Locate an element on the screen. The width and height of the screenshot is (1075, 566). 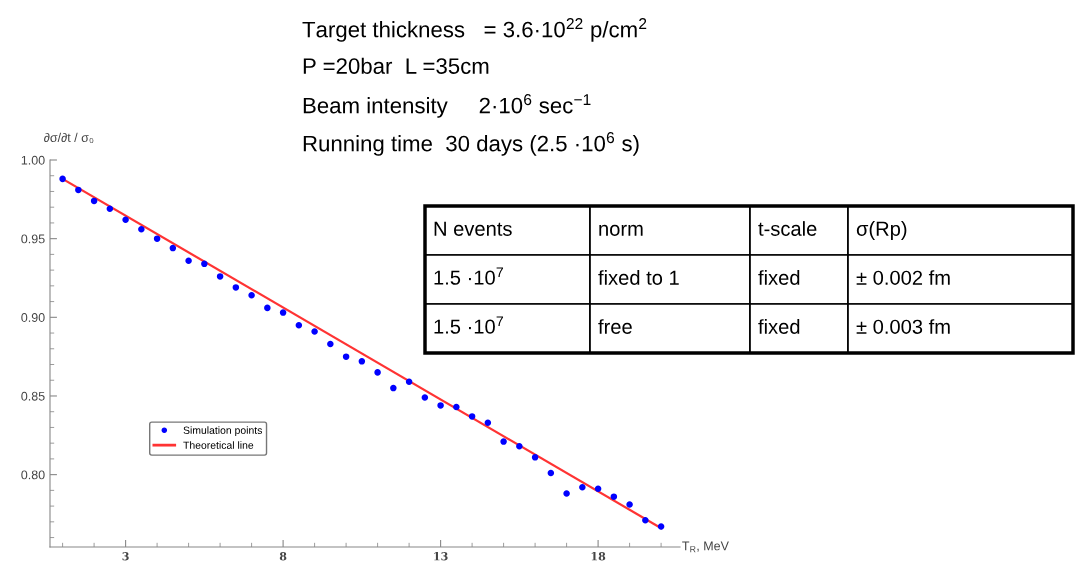
y-tick-label: 0.85 is located at coordinates (33, 396).